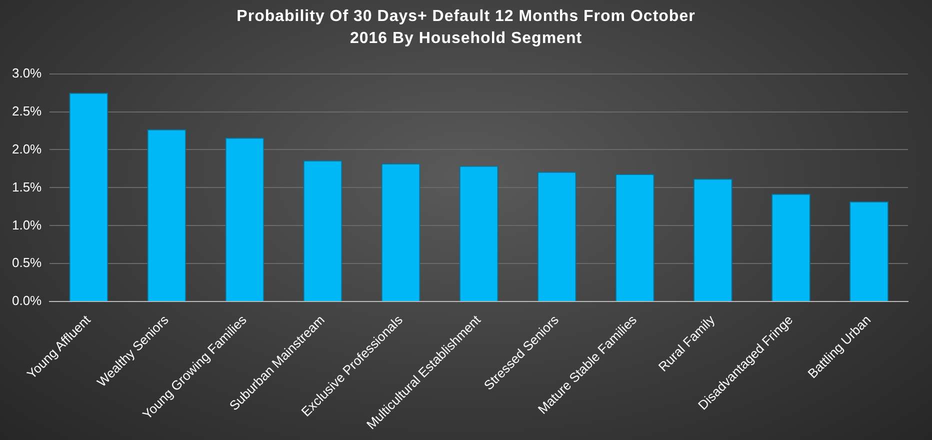  Describe the element at coordinates (27, 110) in the screenshot. I see `y-tick-label: 2.5%` at that location.